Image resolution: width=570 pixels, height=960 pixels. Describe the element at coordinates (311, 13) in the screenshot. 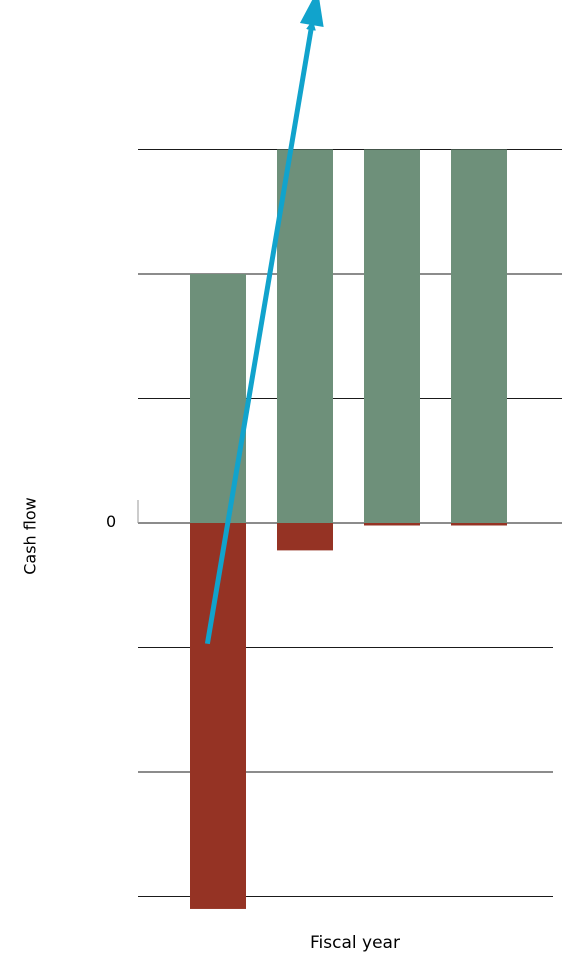

I see `trend-arrow-head` at that location.